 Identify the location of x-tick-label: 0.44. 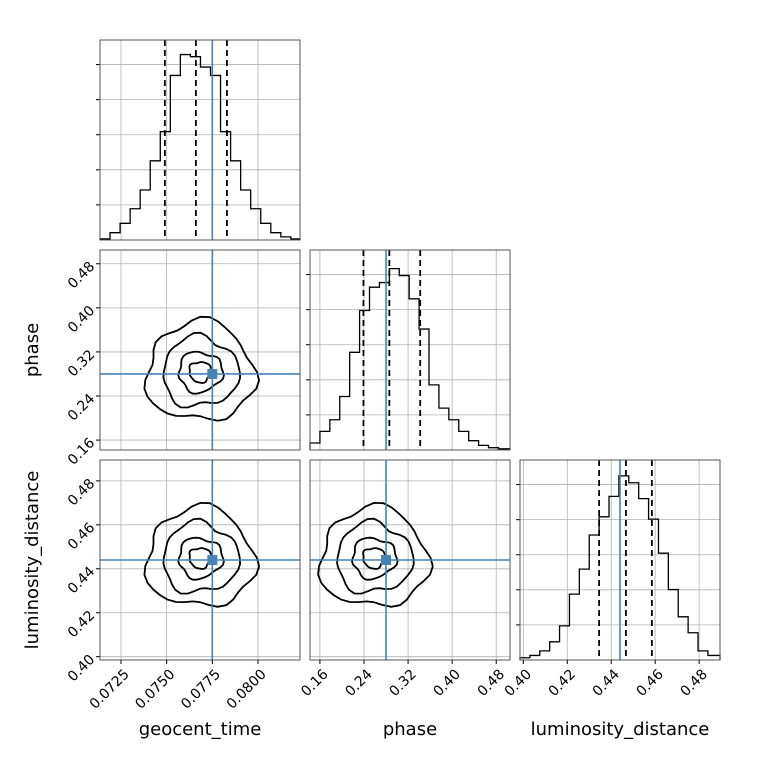
(606, 682).